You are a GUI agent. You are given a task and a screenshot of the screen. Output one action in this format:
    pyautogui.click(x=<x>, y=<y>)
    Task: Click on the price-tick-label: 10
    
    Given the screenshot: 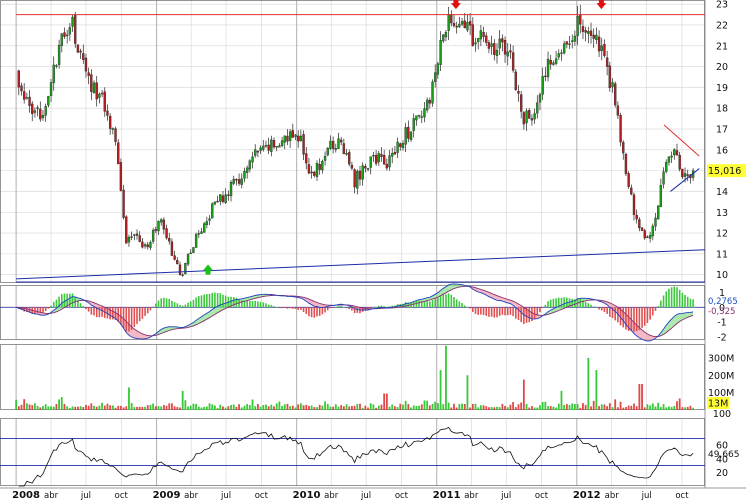 What is the action you would take?
    pyautogui.click(x=722, y=275)
    